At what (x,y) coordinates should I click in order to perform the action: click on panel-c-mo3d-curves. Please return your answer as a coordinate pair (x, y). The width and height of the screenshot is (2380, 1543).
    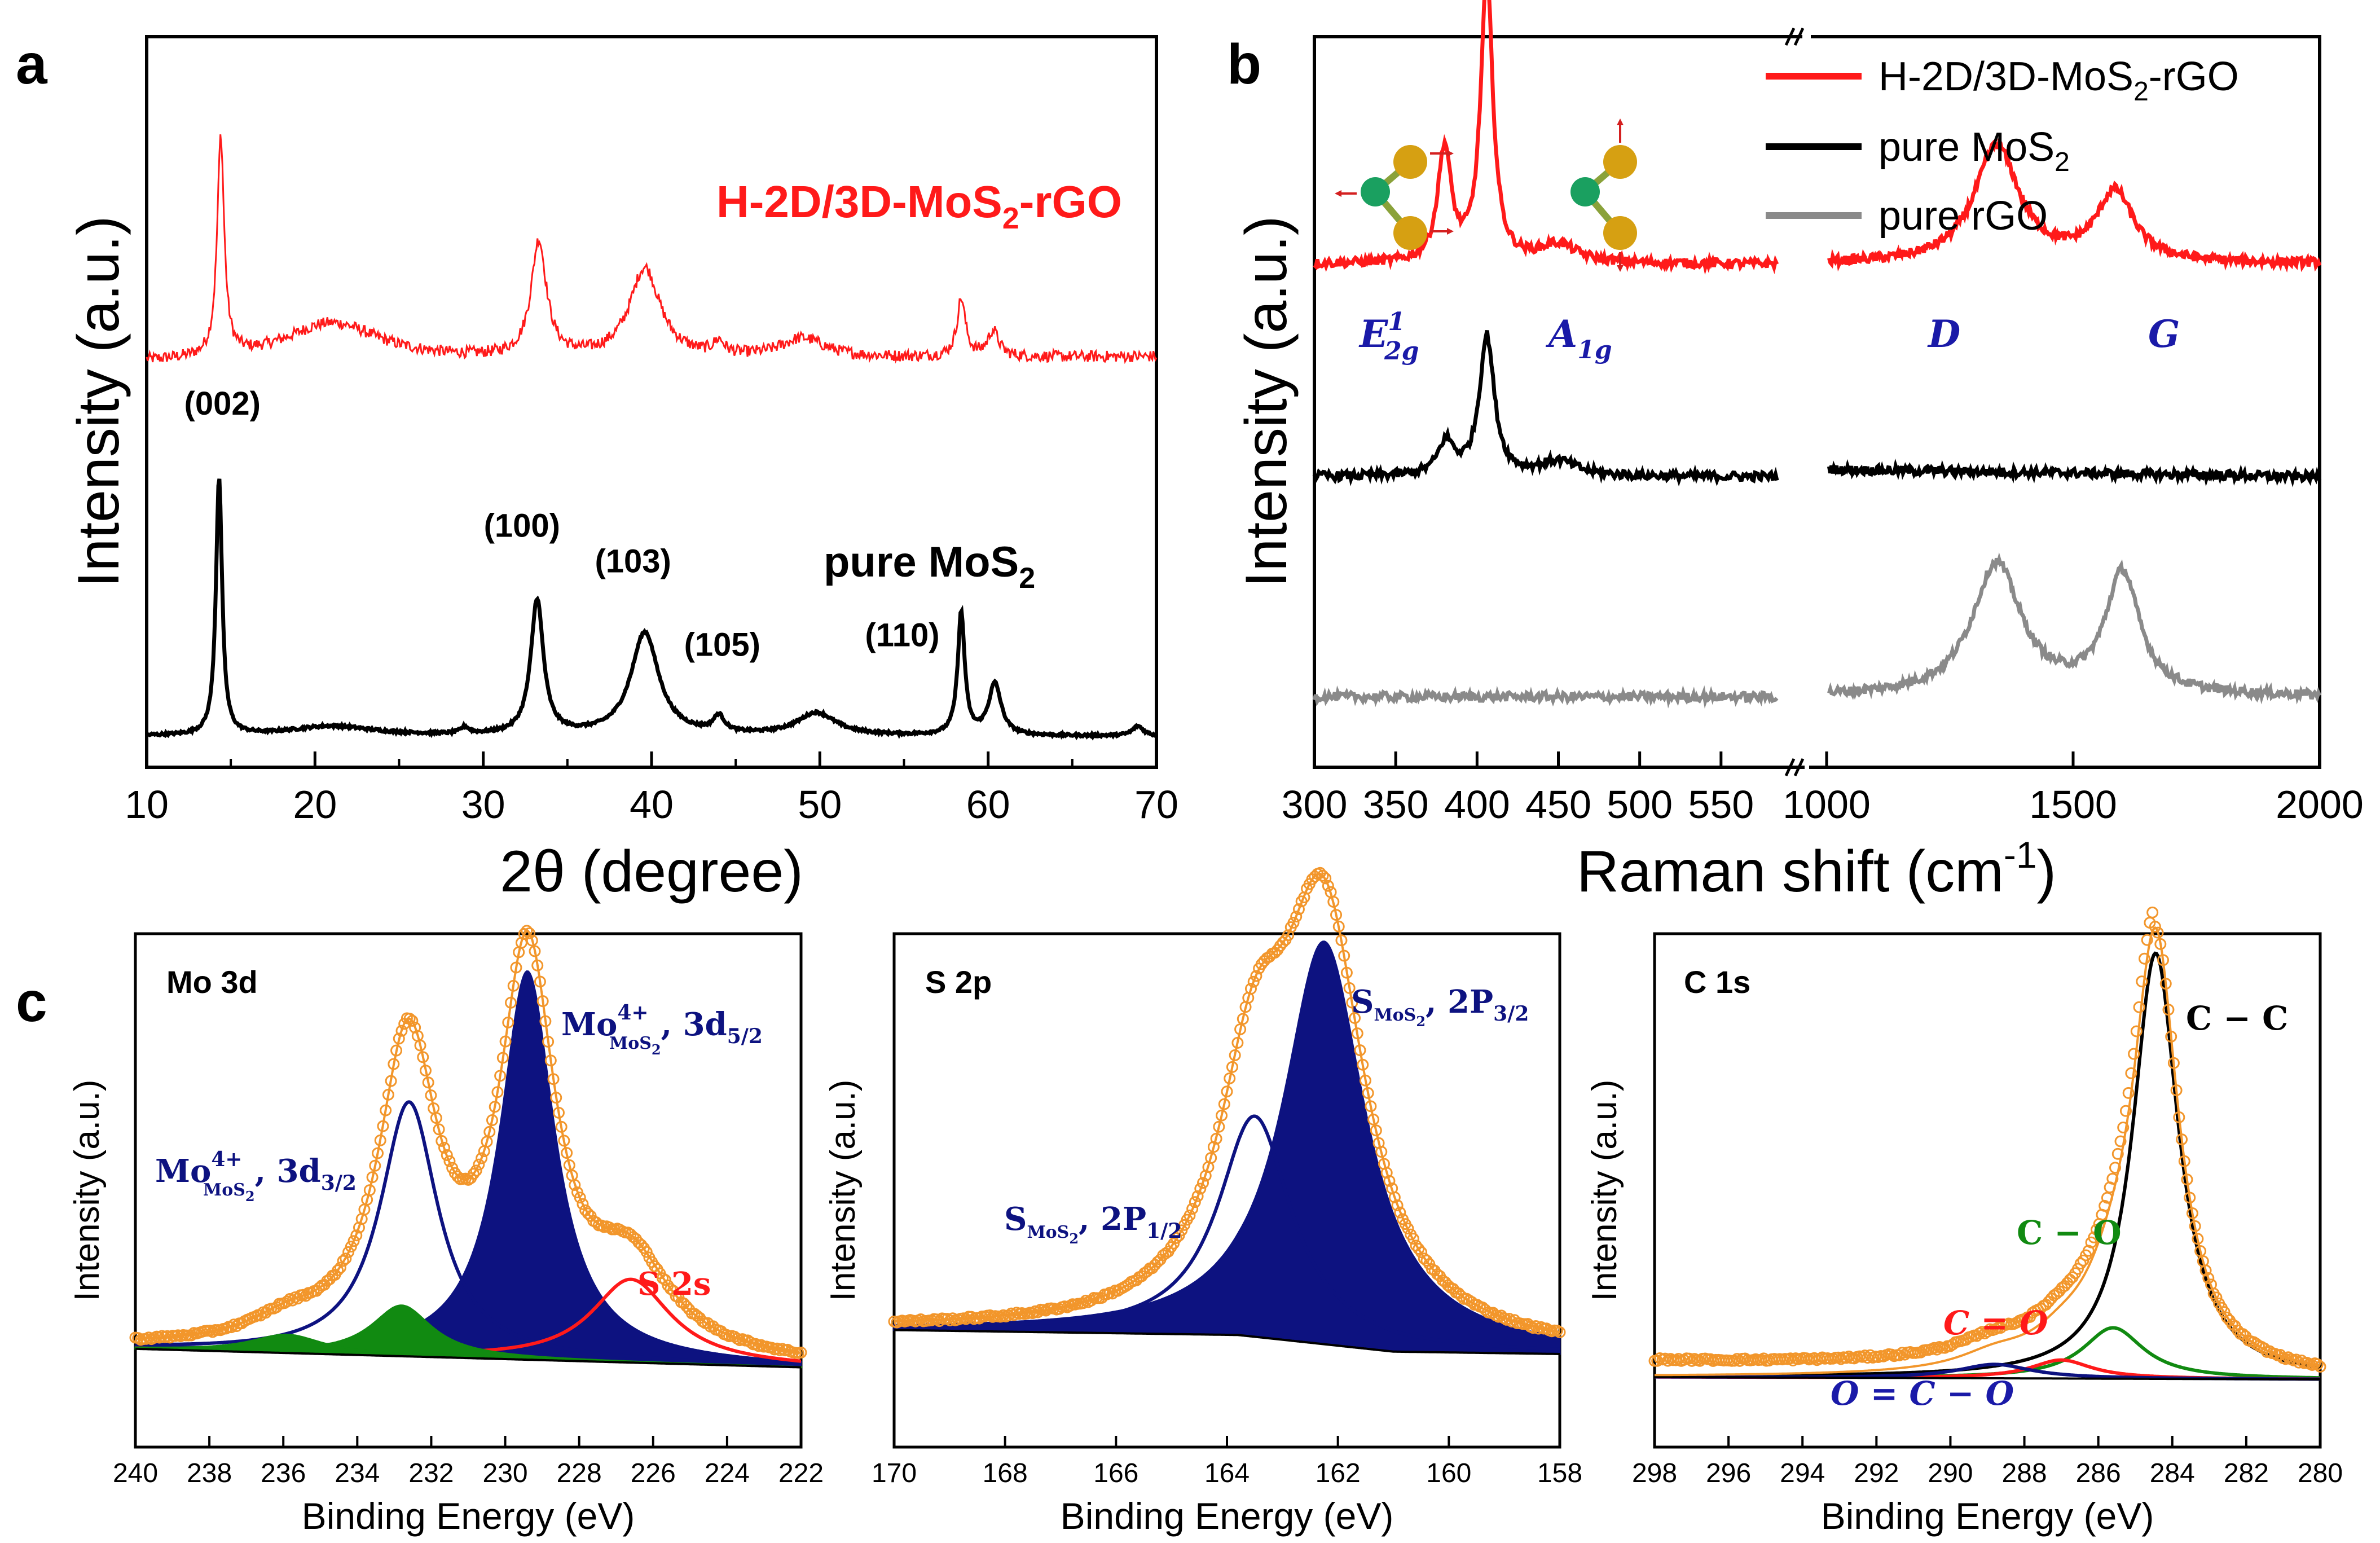
    Looking at the image, I should click on (468, 1147).